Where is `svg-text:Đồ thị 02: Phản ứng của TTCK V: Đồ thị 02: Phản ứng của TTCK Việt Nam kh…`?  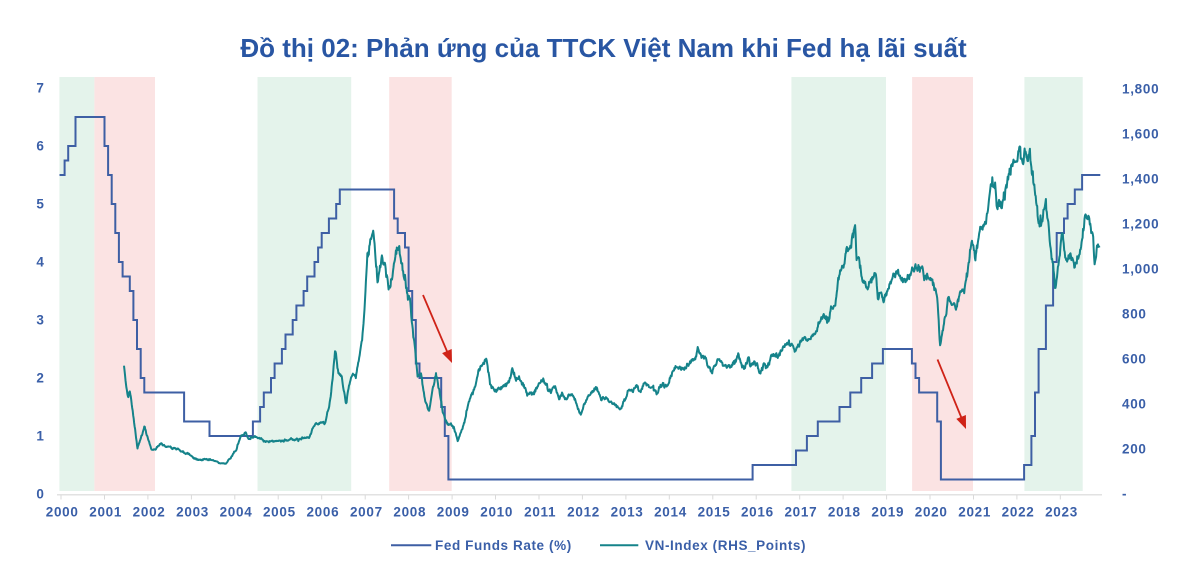
svg-text:Đồ thị 02: Phản ứng của TTCK V: Đồ thị 02: Phản ứng của TTCK Việt Nam kh… is located at coordinates (603, 48).